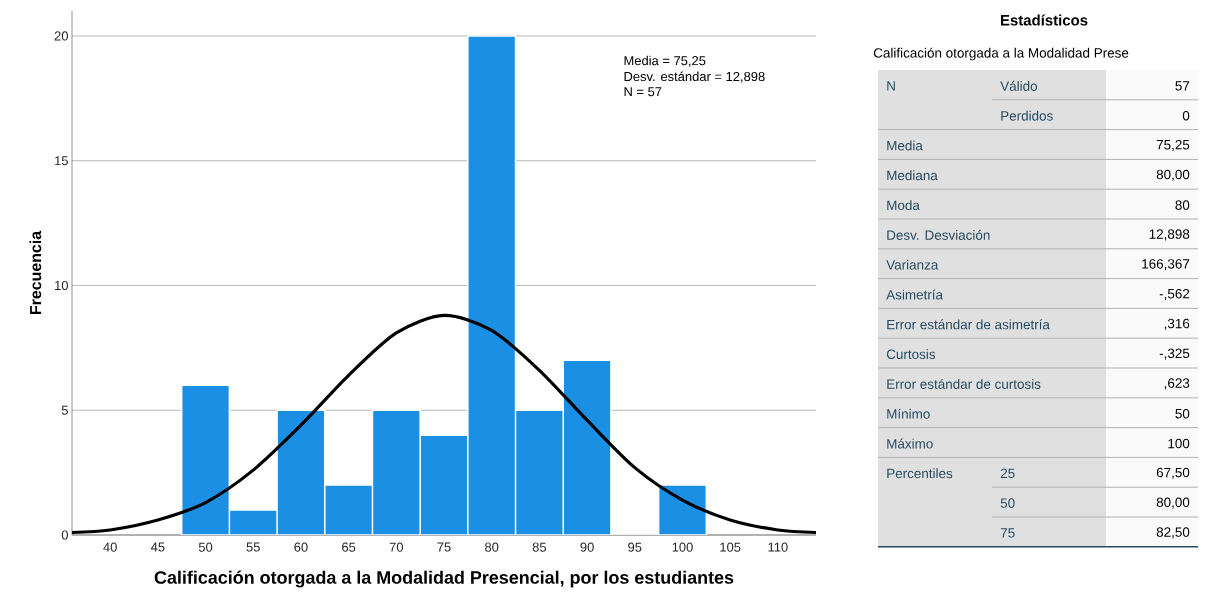 The image size is (1214, 597). What do you see at coordinates (1044, 20) in the screenshot?
I see `text: Estadísticos` at bounding box center [1044, 20].